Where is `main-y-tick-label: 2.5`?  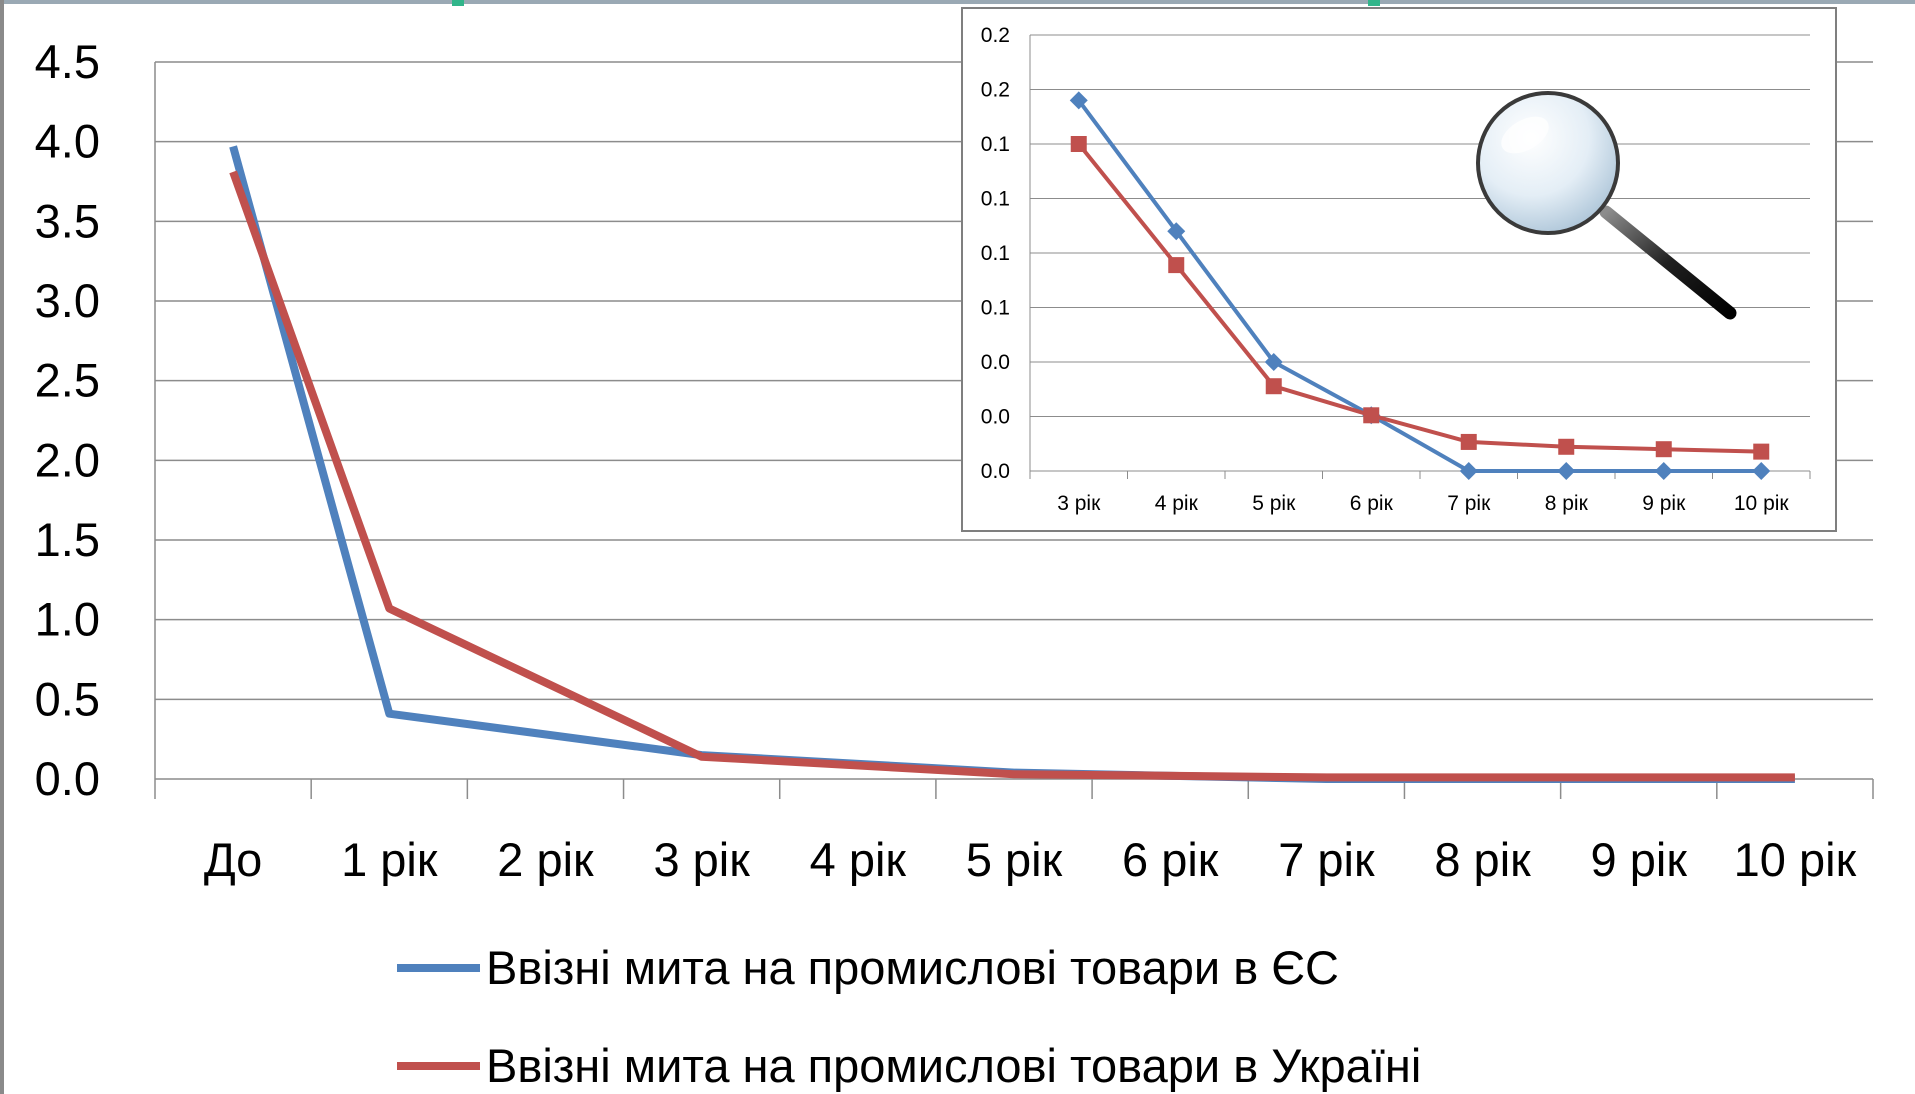
main-y-tick-label: 2.5 is located at coordinates (67, 380).